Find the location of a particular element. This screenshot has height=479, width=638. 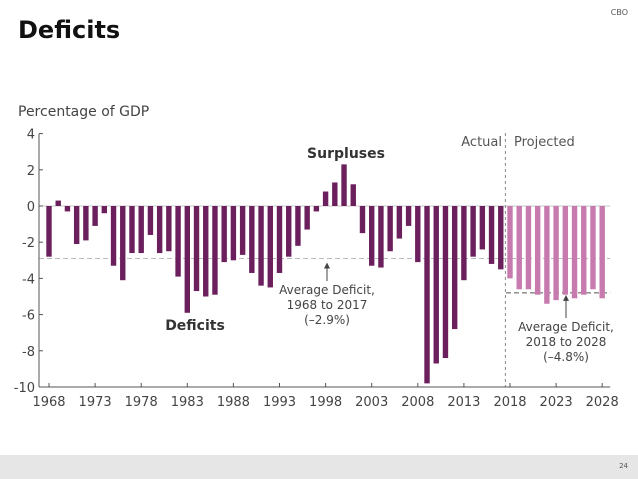

projected-label: Projected is located at coordinates (544, 142).